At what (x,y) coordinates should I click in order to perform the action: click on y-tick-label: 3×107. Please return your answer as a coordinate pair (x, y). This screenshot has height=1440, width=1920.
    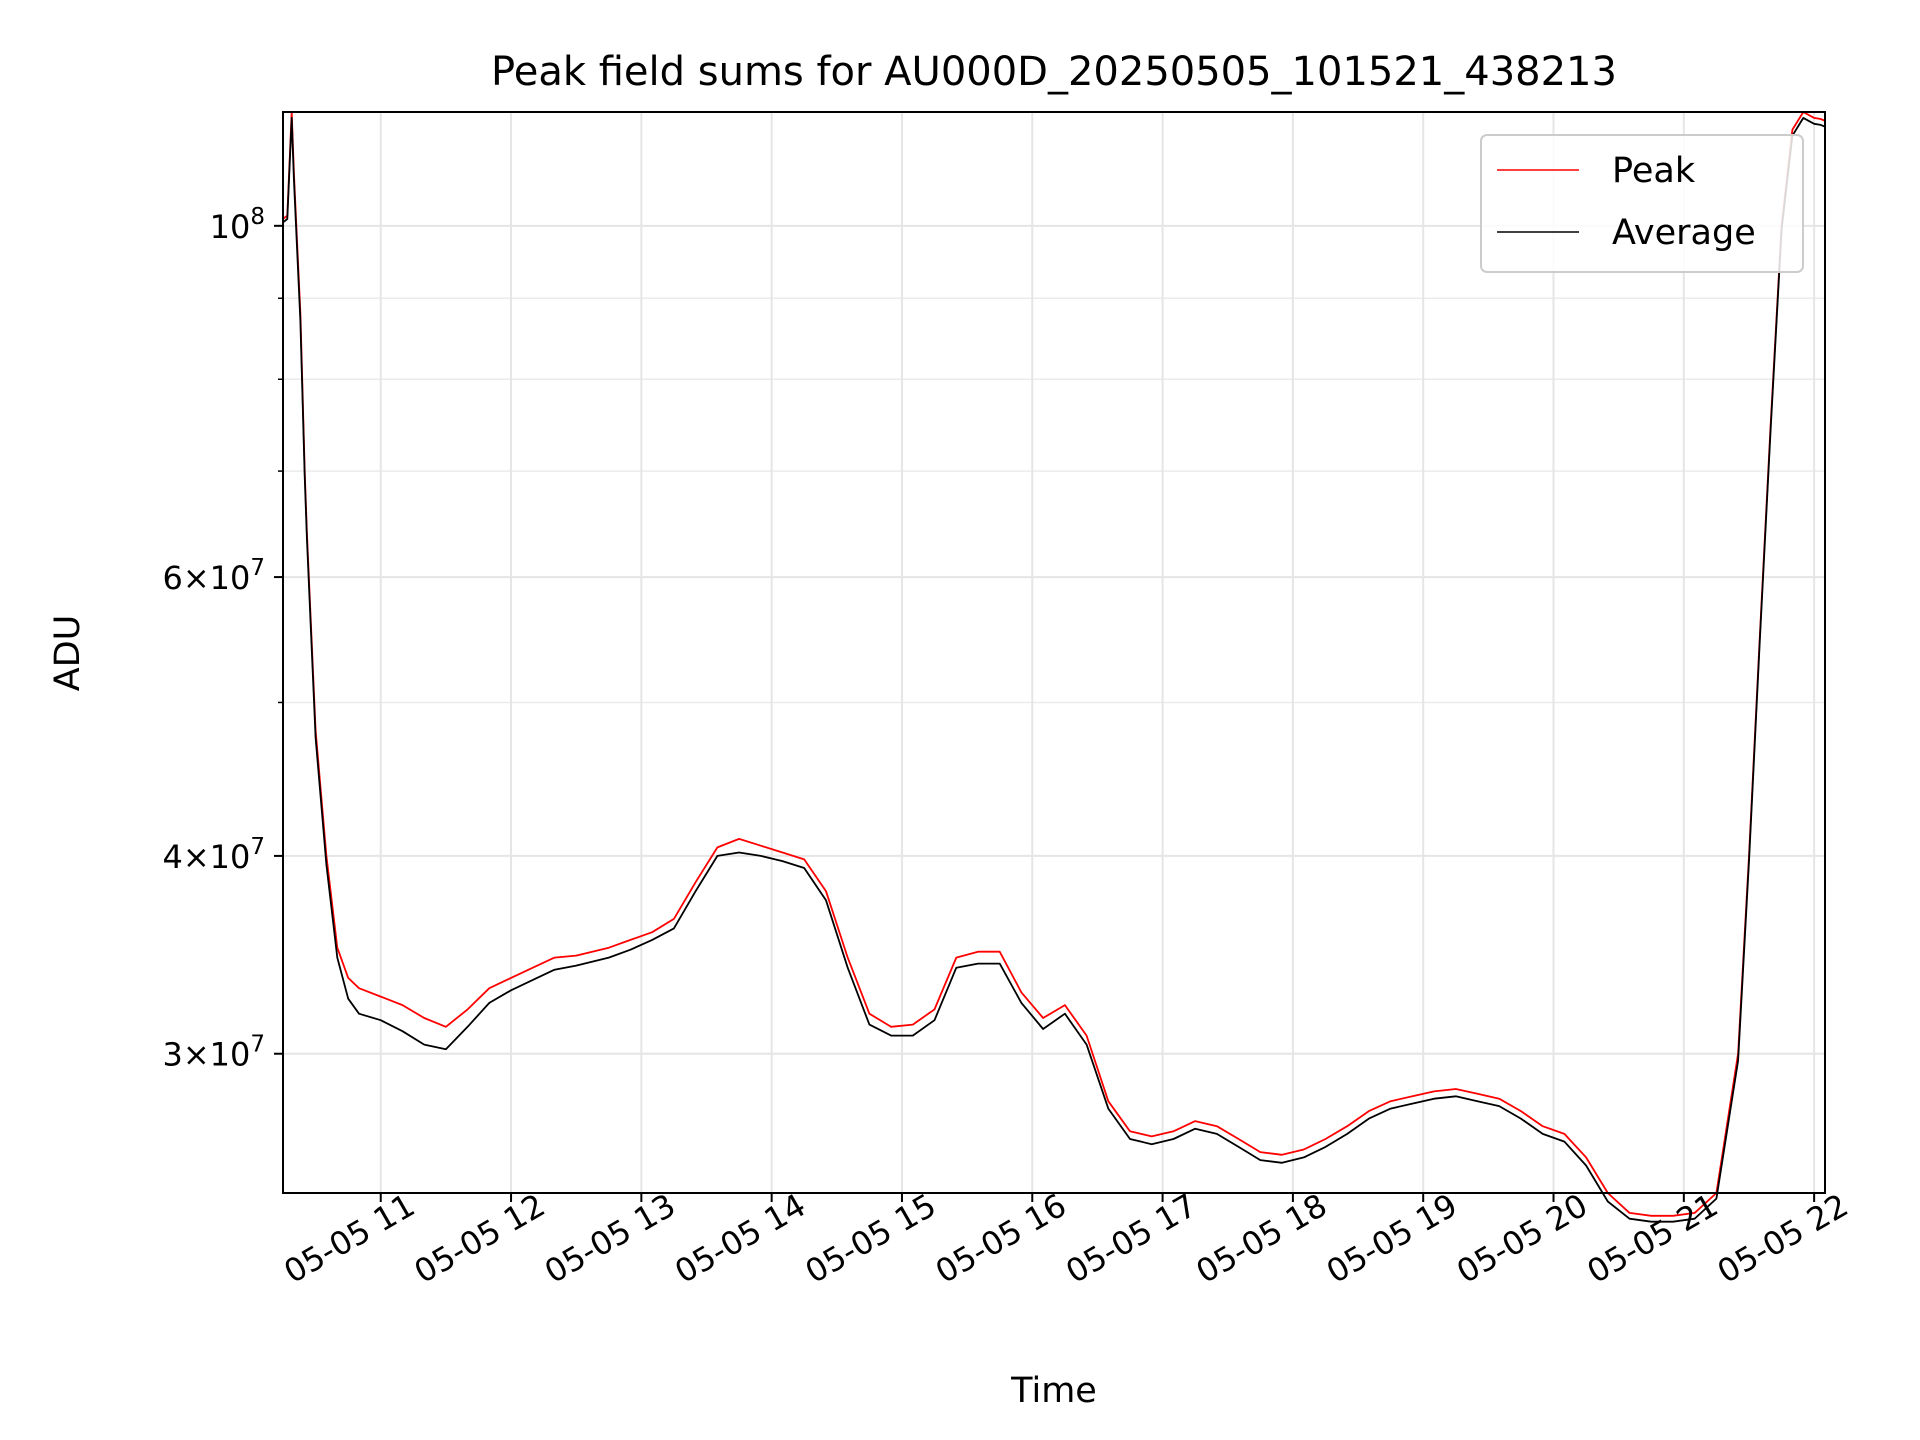
    Looking at the image, I should click on (213, 1053).